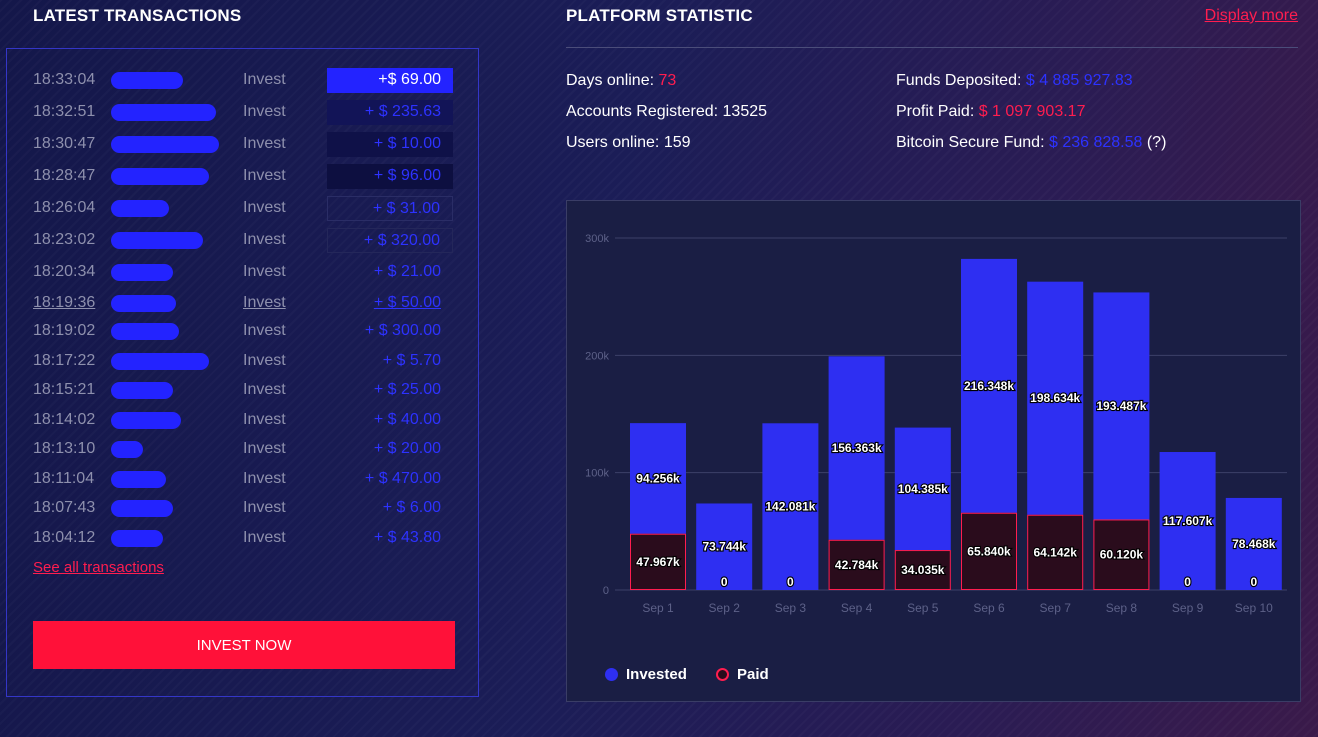 The width and height of the screenshot is (1318, 737). What do you see at coordinates (242, 361) in the screenshot?
I see `transaction-row: 18:17:22 Invest + $ 5.70` at bounding box center [242, 361].